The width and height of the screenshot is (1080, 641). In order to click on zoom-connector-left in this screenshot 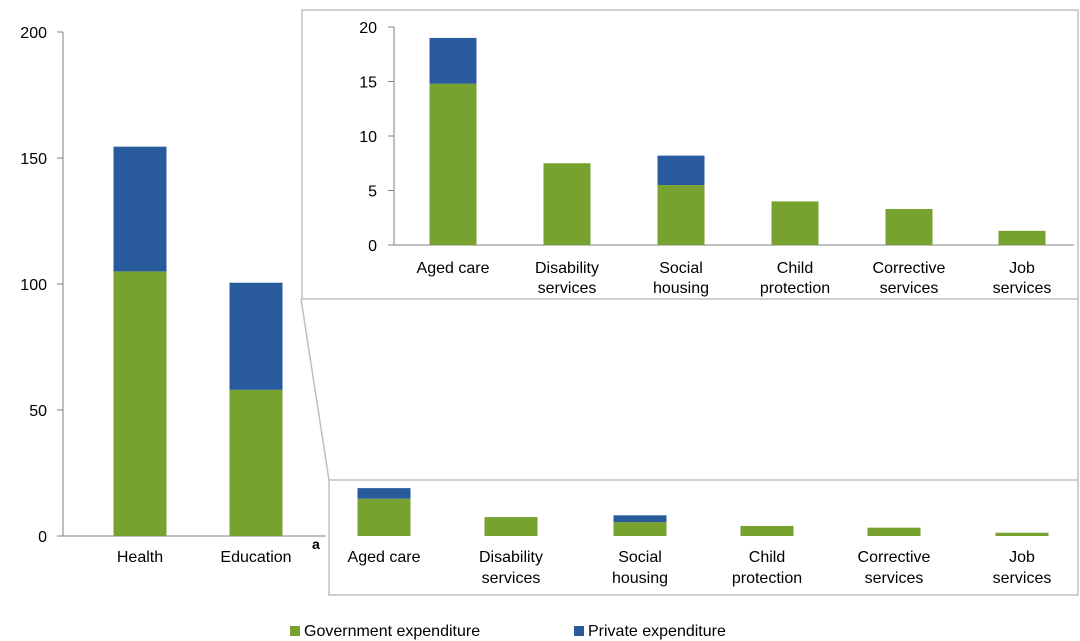, I will do `click(315, 389)`.